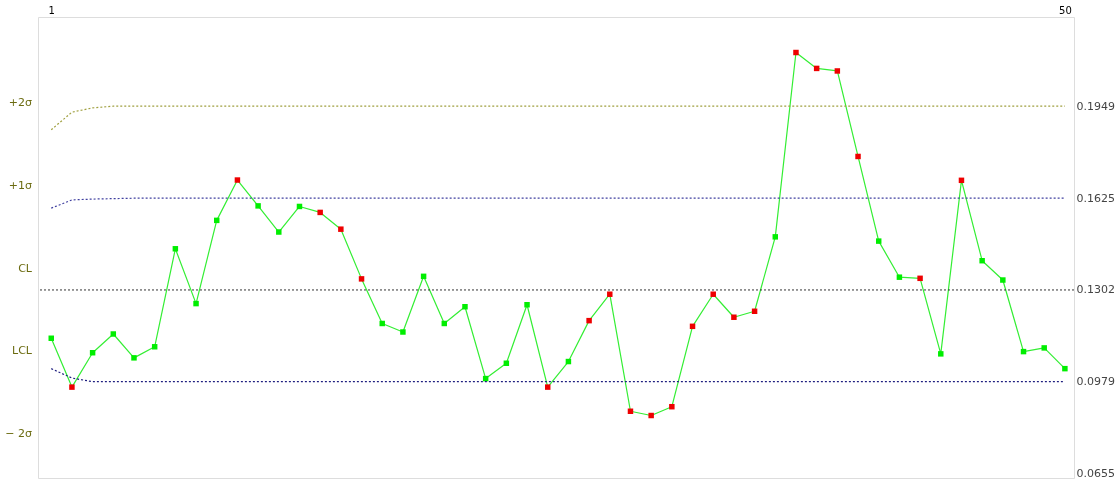  I want to click on y-tick-label: 0.1625, so click(1095, 198).